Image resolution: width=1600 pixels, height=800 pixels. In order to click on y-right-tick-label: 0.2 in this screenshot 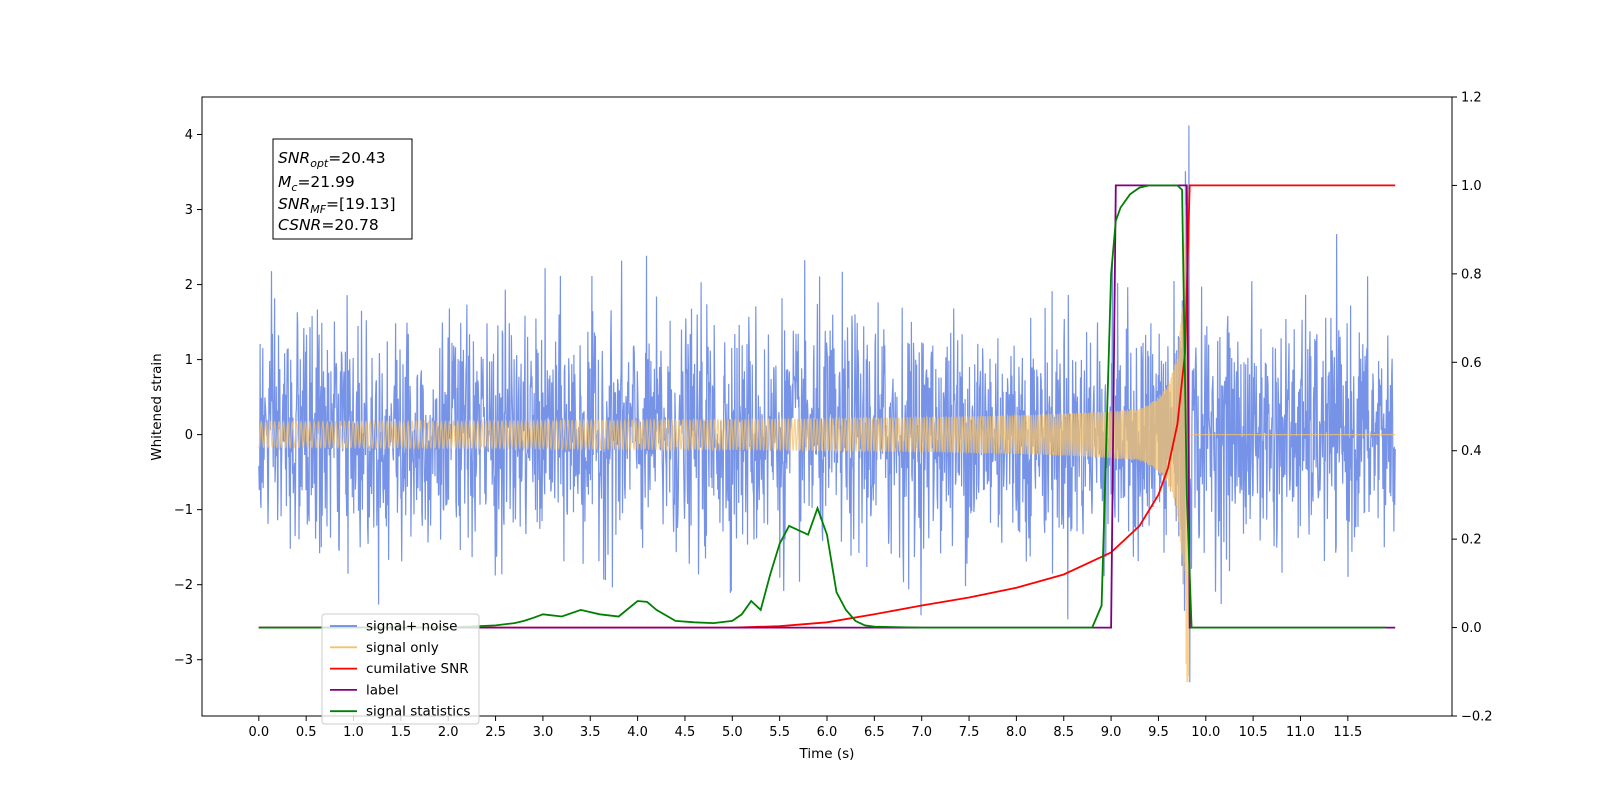, I will do `click(1471, 540)`.